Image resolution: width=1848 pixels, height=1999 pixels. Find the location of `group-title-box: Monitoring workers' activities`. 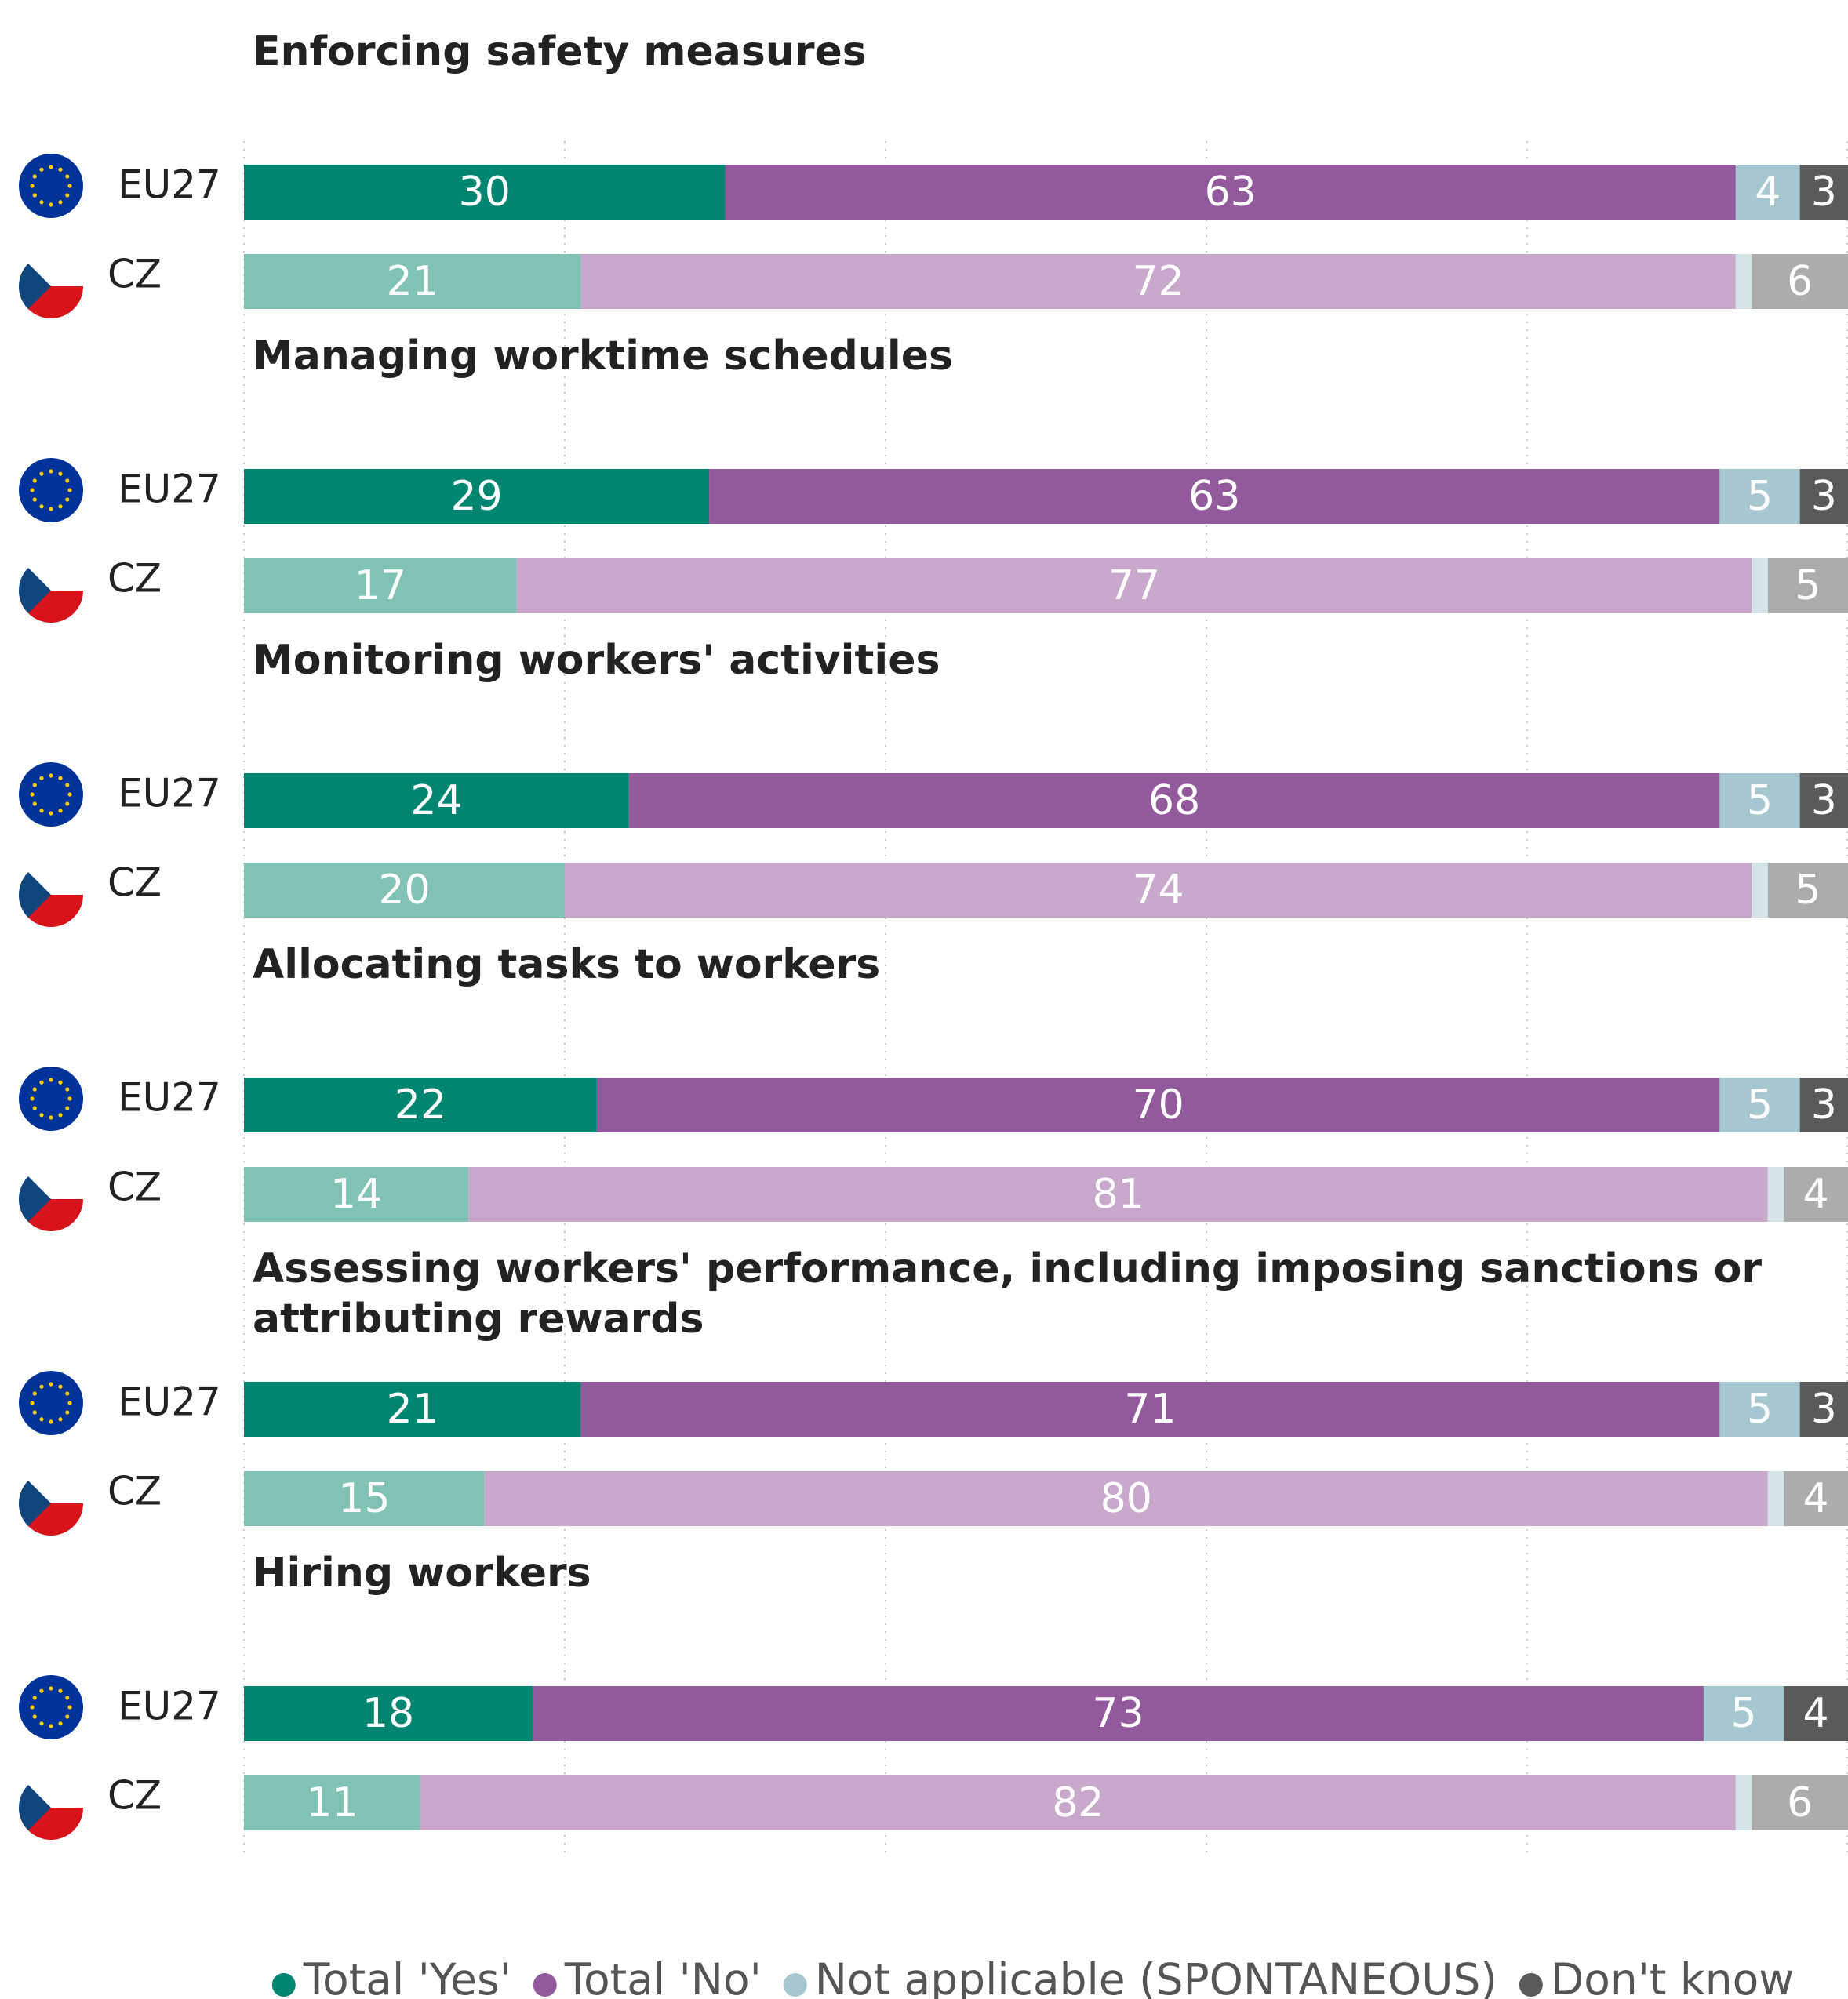

group-title-box: Monitoring workers' activities is located at coordinates (596, 660).